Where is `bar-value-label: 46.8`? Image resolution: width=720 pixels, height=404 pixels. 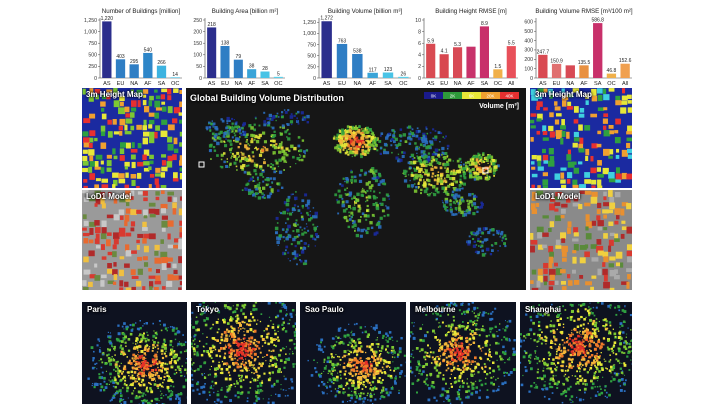
bar-value-label: 46.8 is located at coordinates (612, 71).